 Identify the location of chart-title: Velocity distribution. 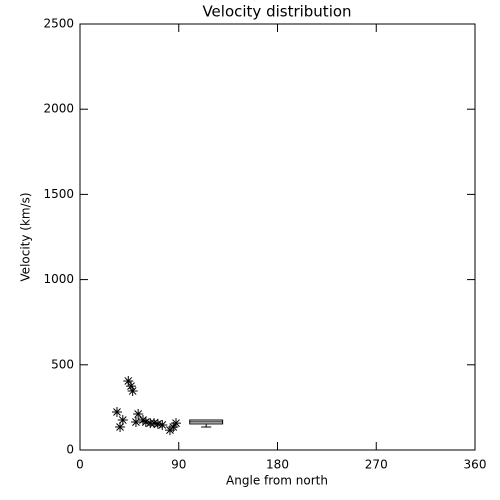
(276, 12).